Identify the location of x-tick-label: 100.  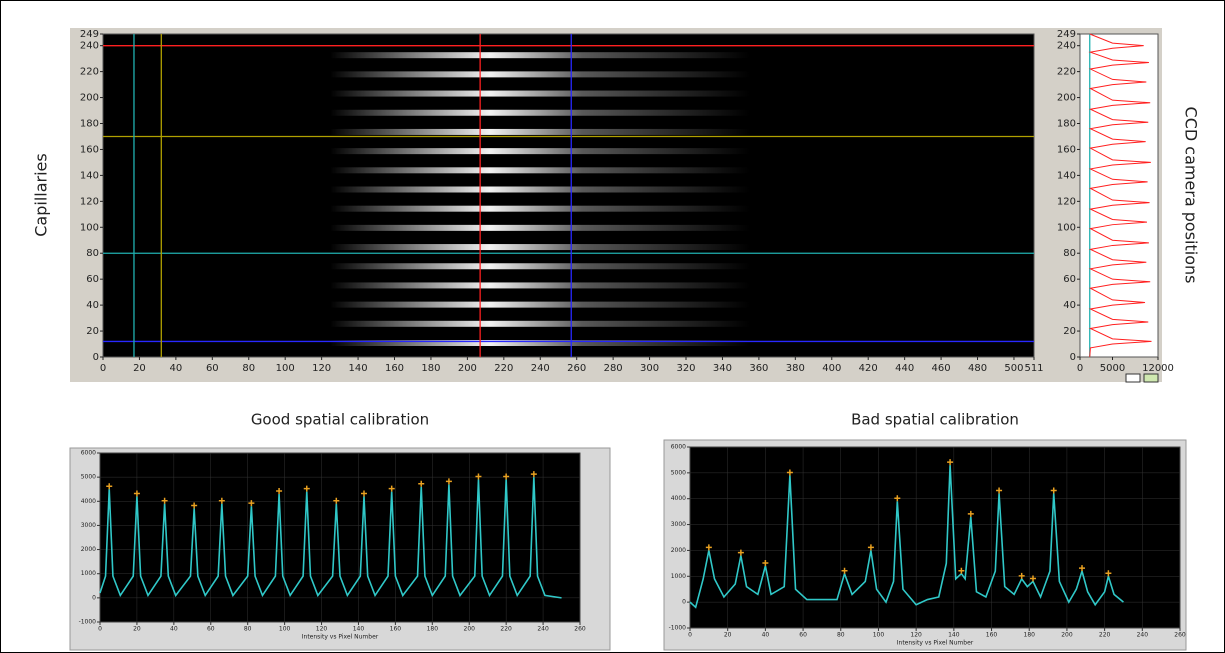
(285, 368).